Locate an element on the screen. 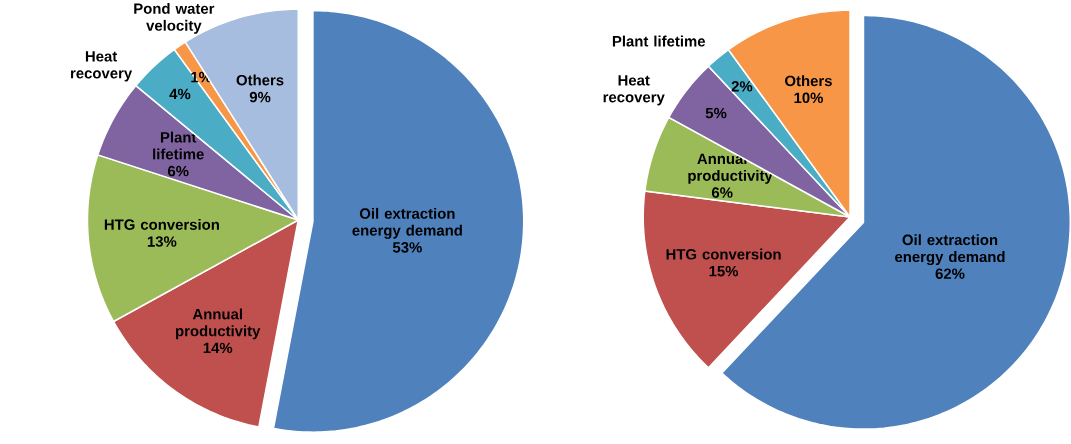 This screenshot has height=444, width=1071. data-label: 5% is located at coordinates (716, 113).